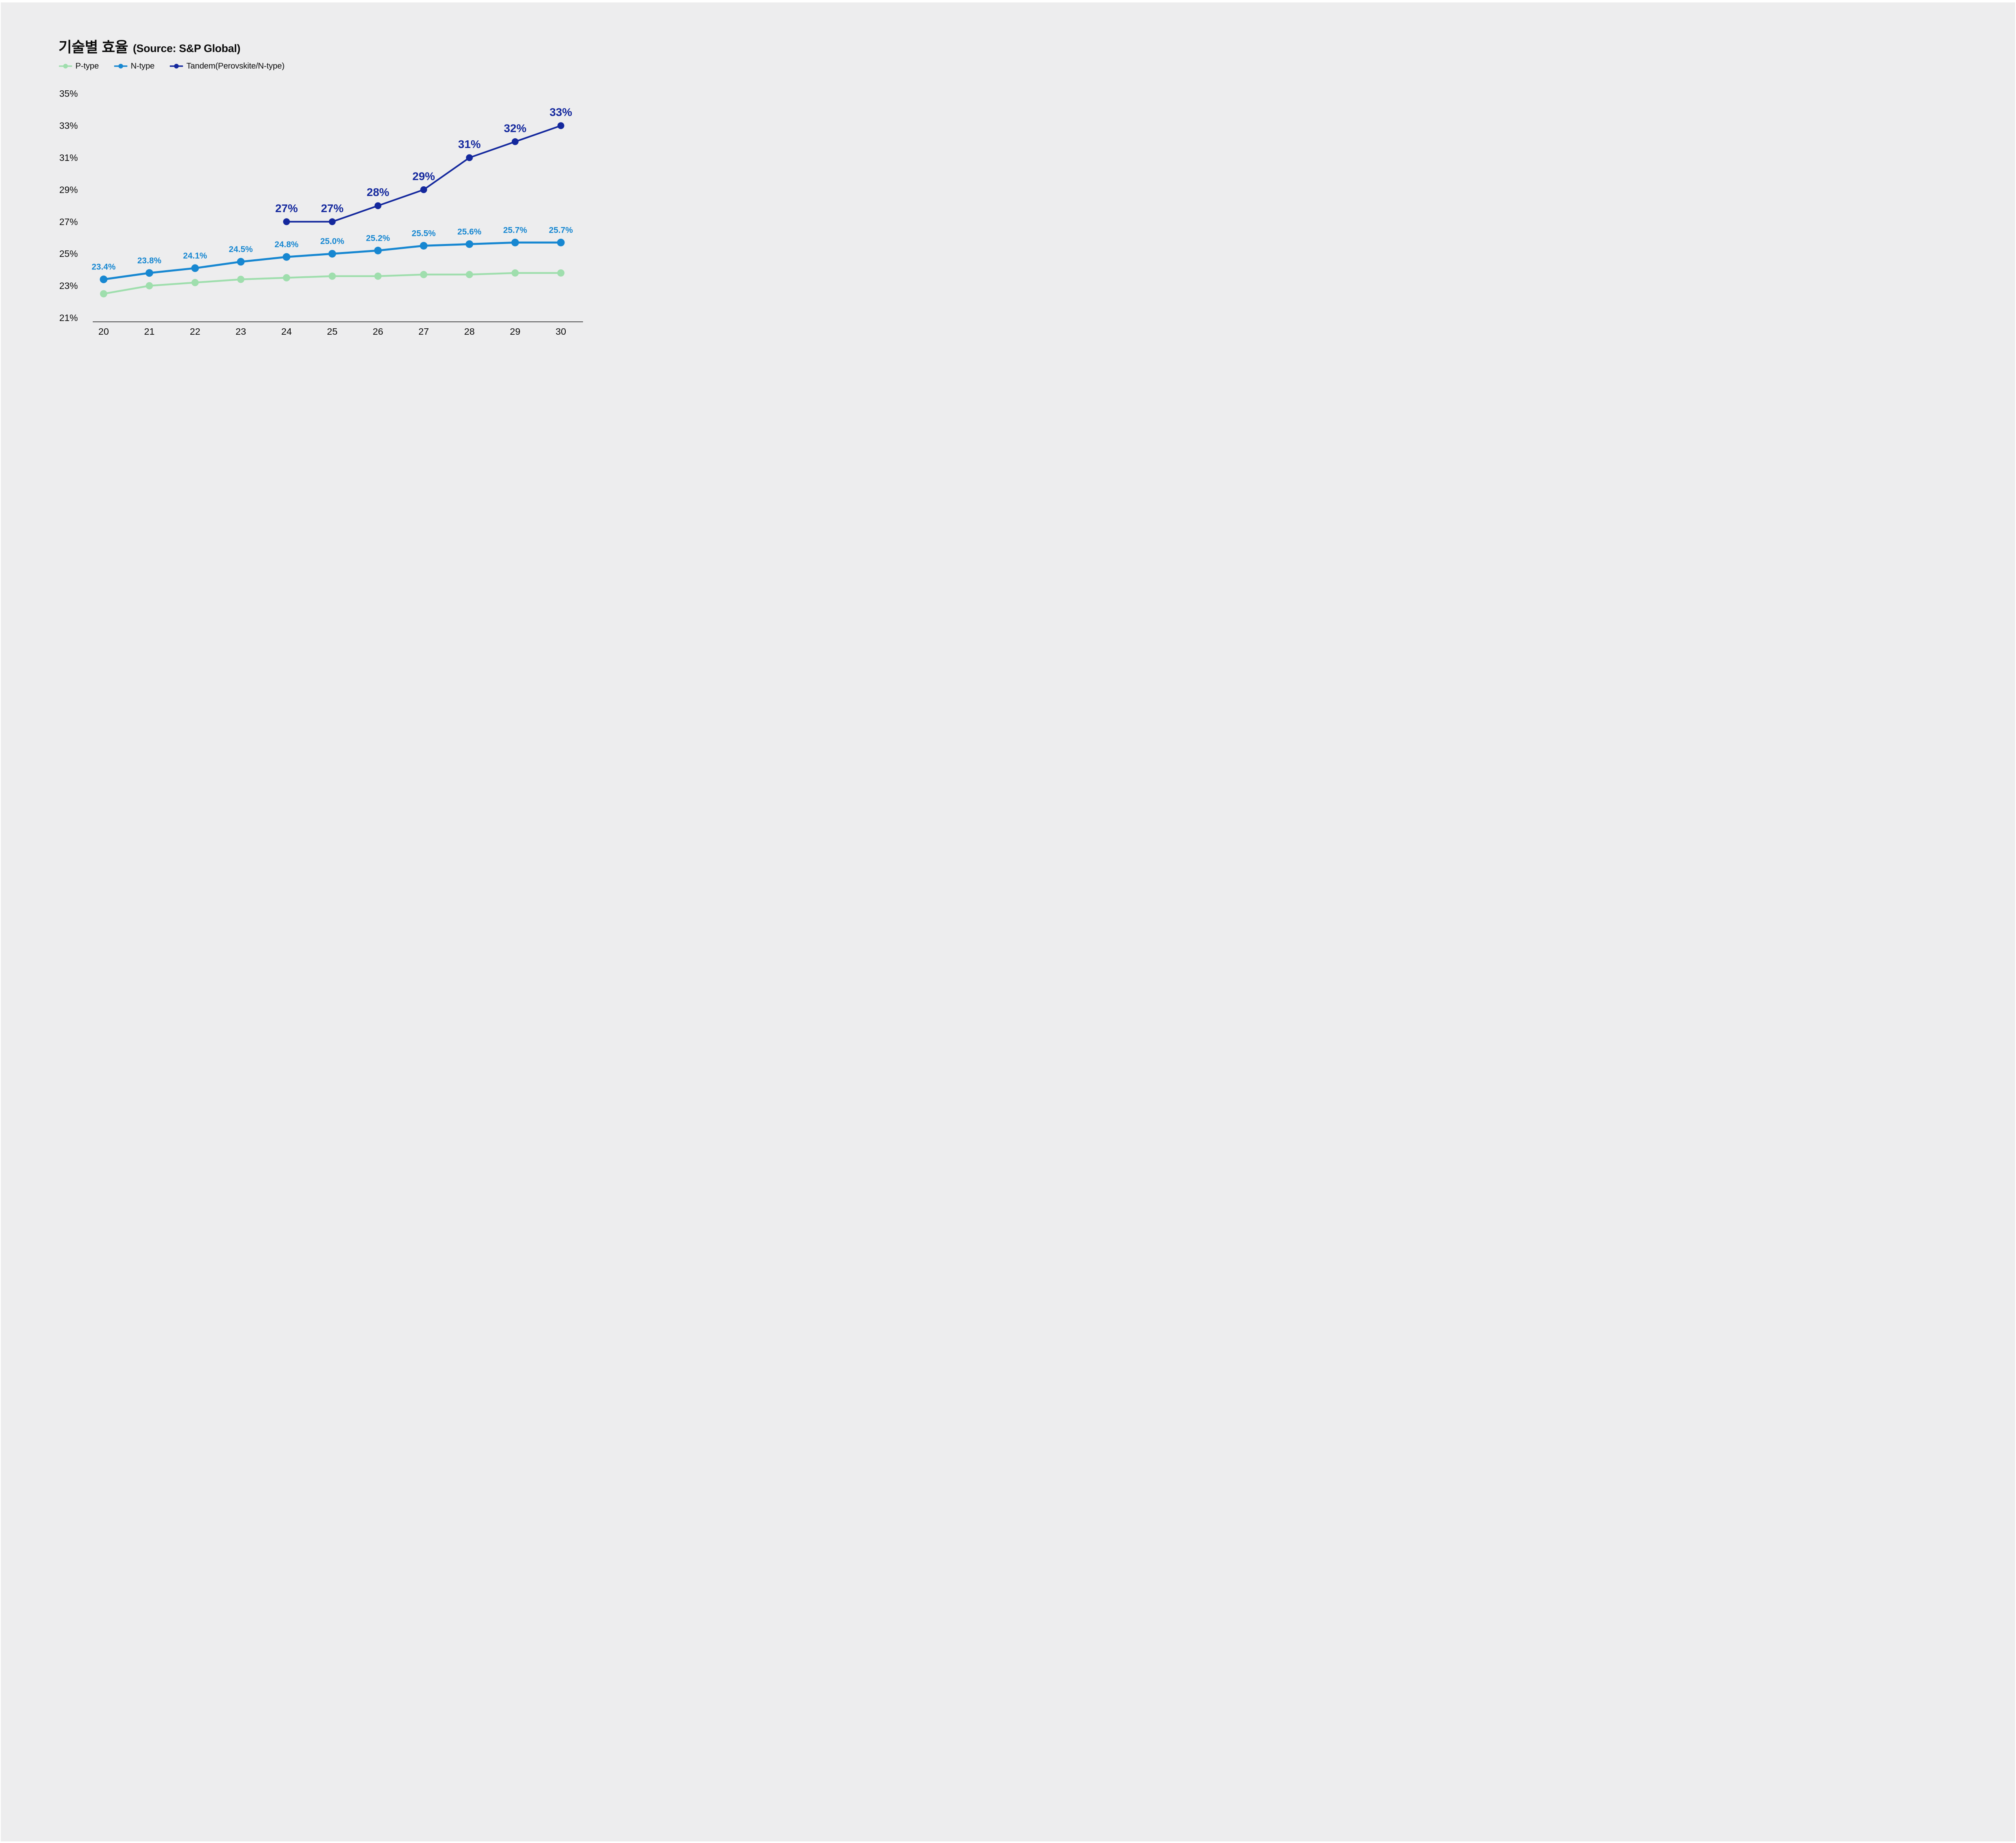  What do you see at coordinates (68, 93) in the screenshot?
I see `y-tick-label: 35%` at bounding box center [68, 93].